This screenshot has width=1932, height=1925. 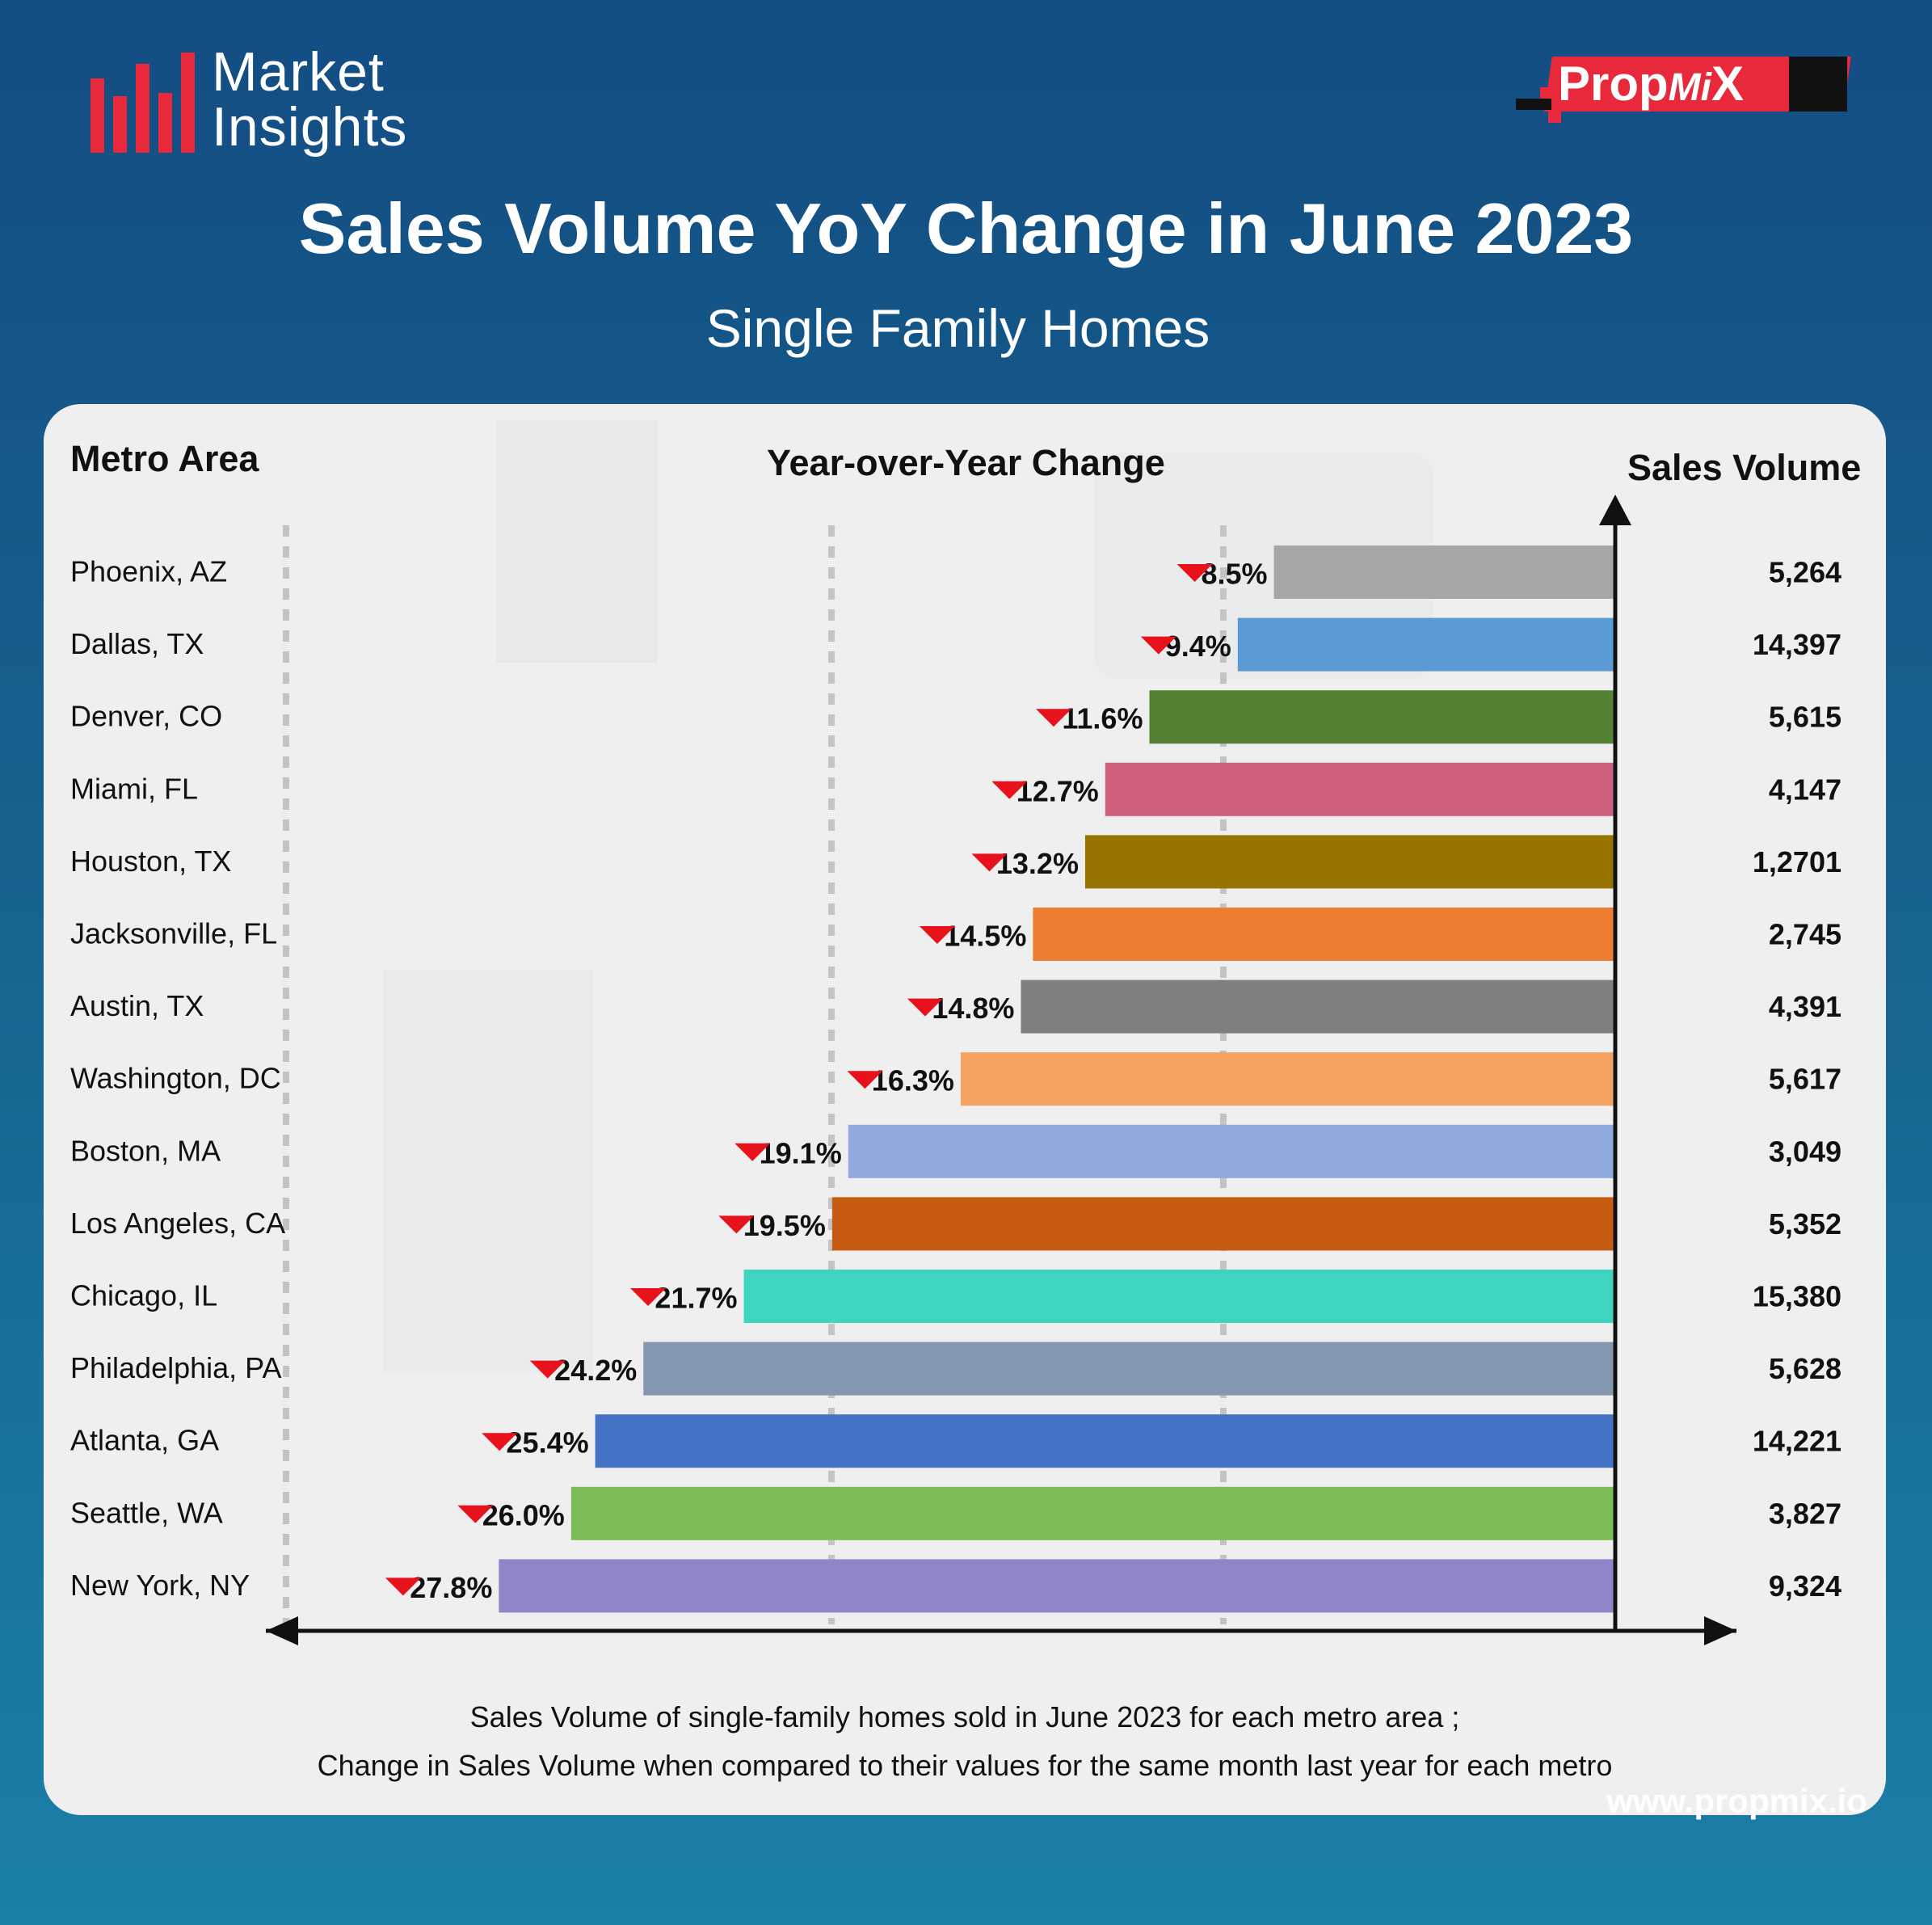 I want to click on metro-label-6: Austin, TX, so click(x=137, y=1006).